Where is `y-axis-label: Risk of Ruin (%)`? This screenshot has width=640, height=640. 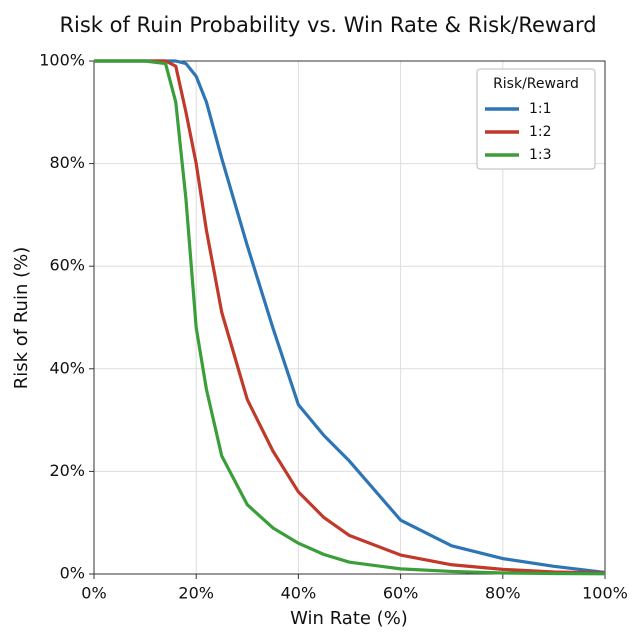
y-axis-label: Risk of Ruin (%) is located at coordinates (21, 318).